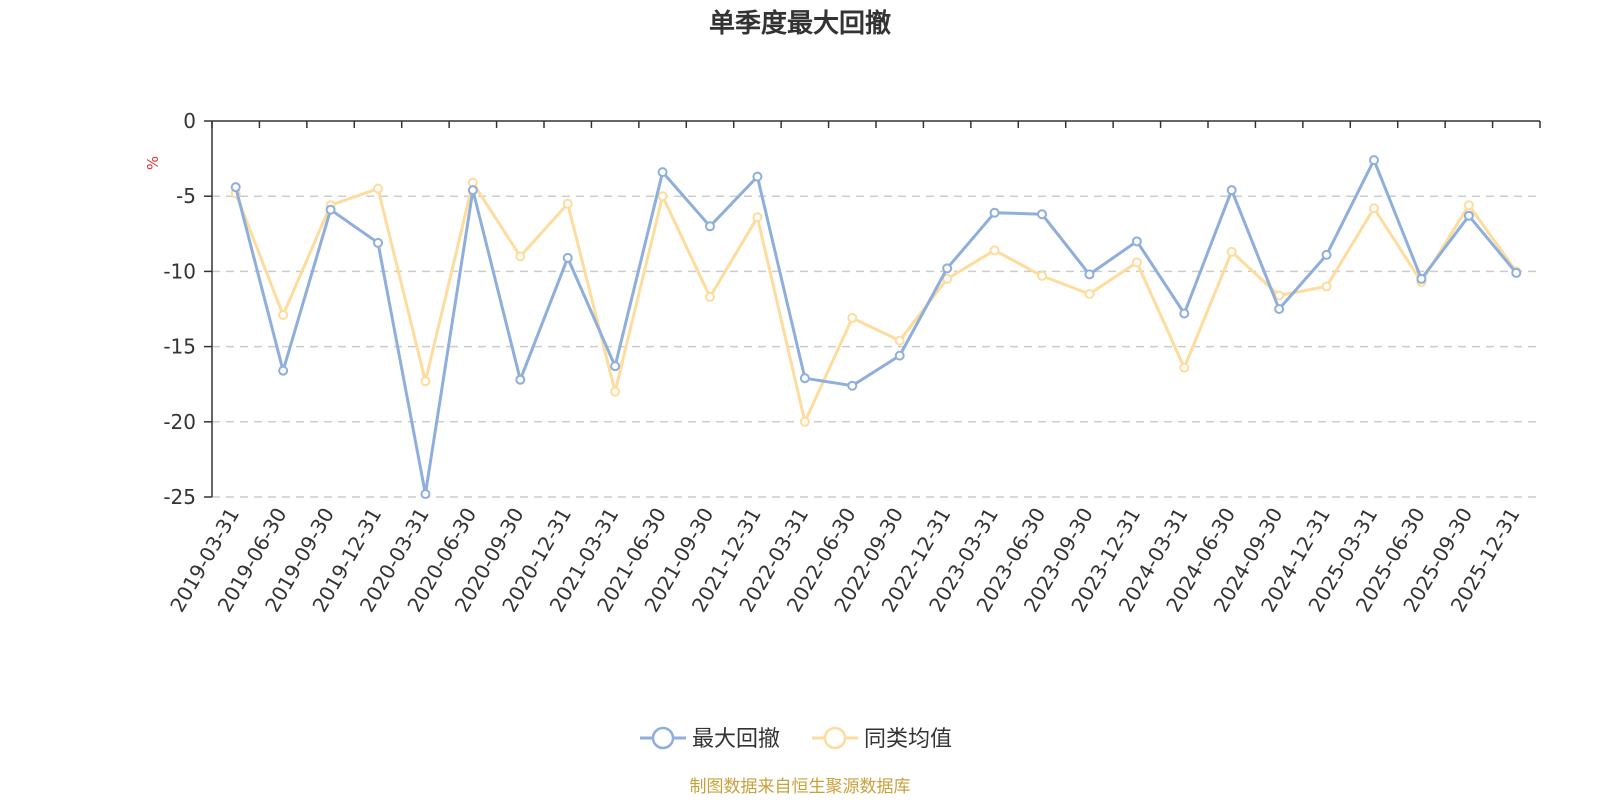 Image resolution: width=1600 pixels, height=800 pixels. Describe the element at coordinates (179, 422) in the screenshot. I see `y-tick-label: -20` at that location.